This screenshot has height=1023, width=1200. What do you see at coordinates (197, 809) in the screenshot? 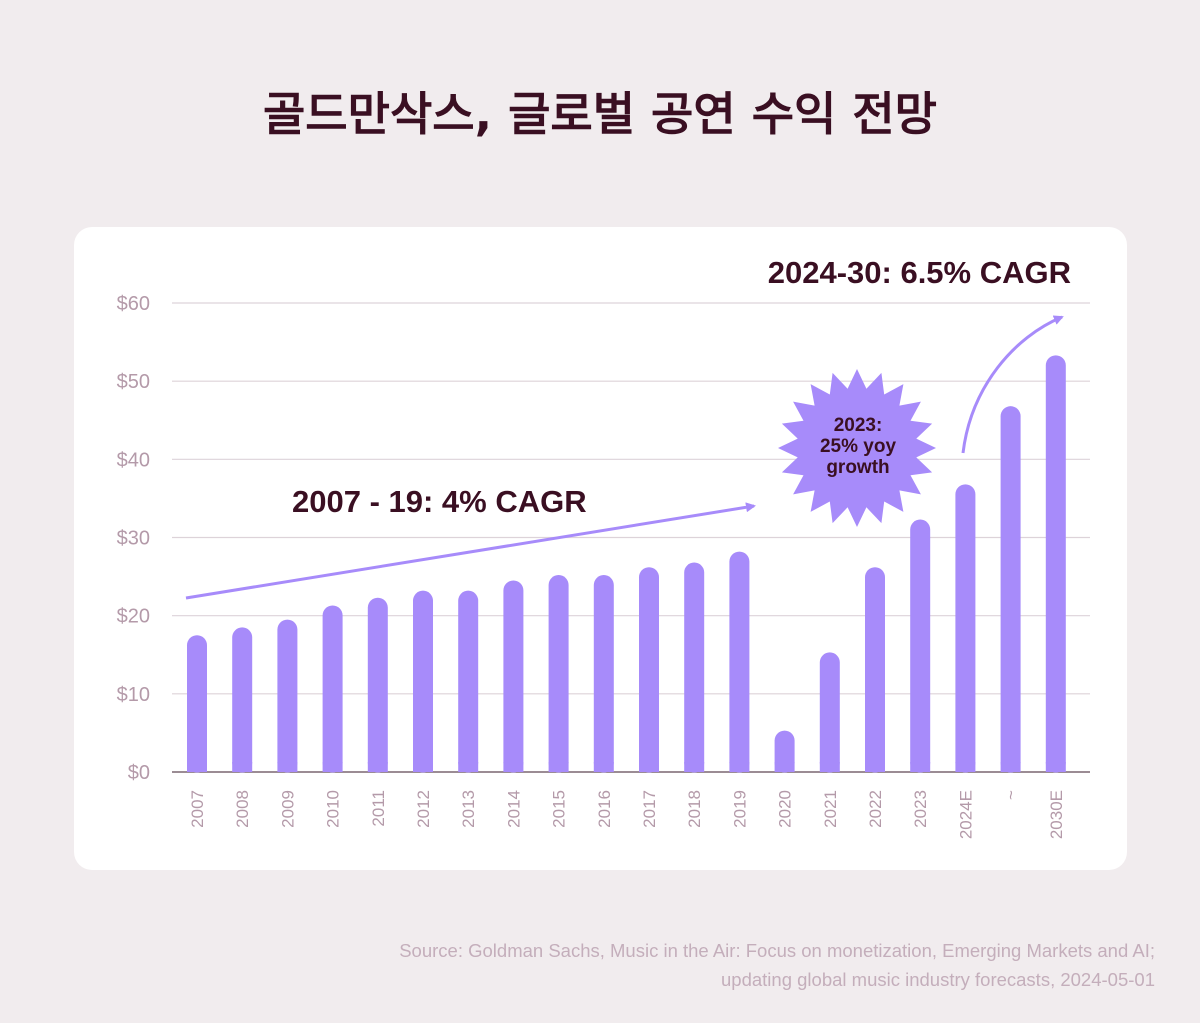
I see `x-tick-label: 2007` at bounding box center [197, 809].